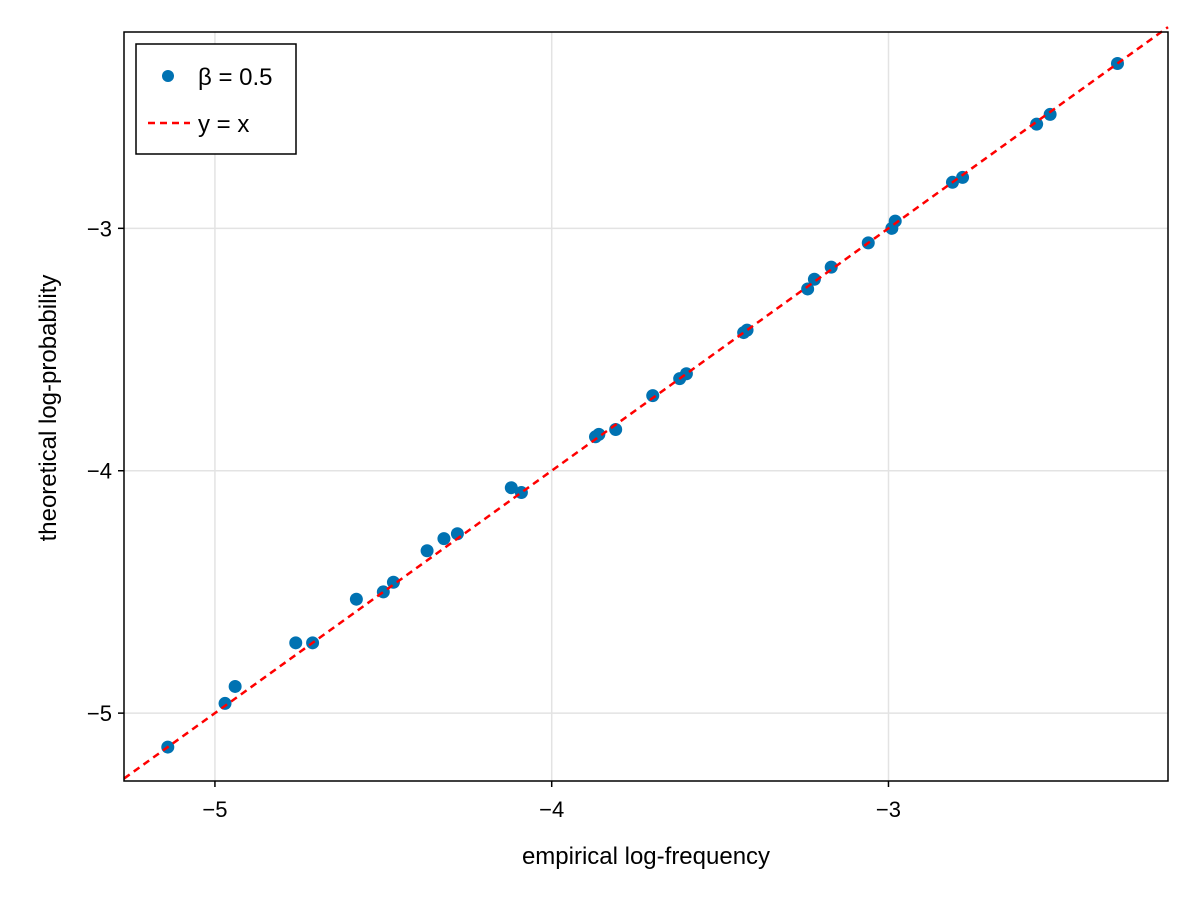 Image resolution: width=1200 pixels, height=900 pixels. I want to click on x-tick-label: −5, so click(214, 809).